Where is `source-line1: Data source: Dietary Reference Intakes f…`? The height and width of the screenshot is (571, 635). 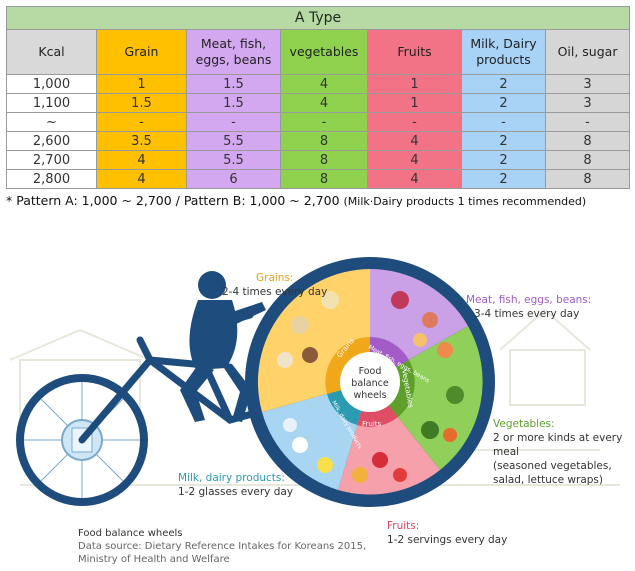
source-line1: Data source: Dietary Reference Intakes f… is located at coordinates (222, 546).